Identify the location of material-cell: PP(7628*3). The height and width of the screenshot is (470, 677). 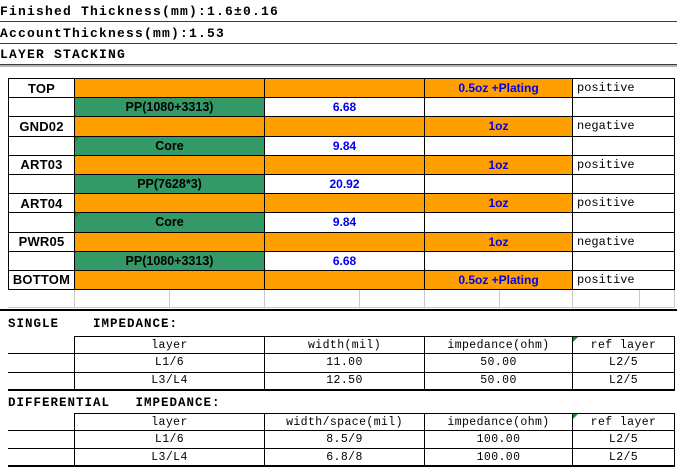
(170, 184).